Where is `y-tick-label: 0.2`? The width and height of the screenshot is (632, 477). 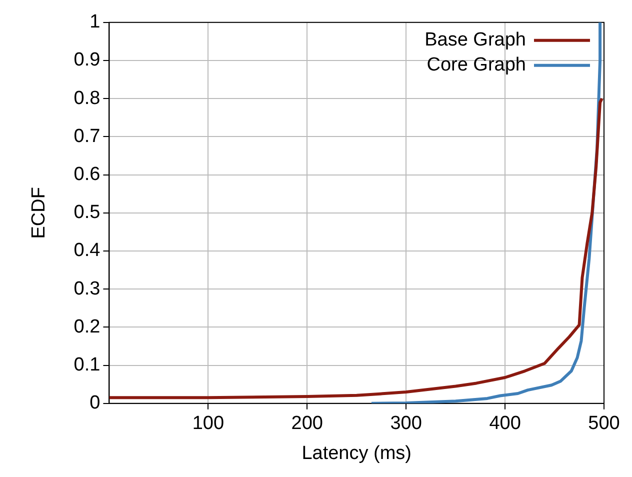
y-tick-label: 0.2 is located at coordinates (87, 327).